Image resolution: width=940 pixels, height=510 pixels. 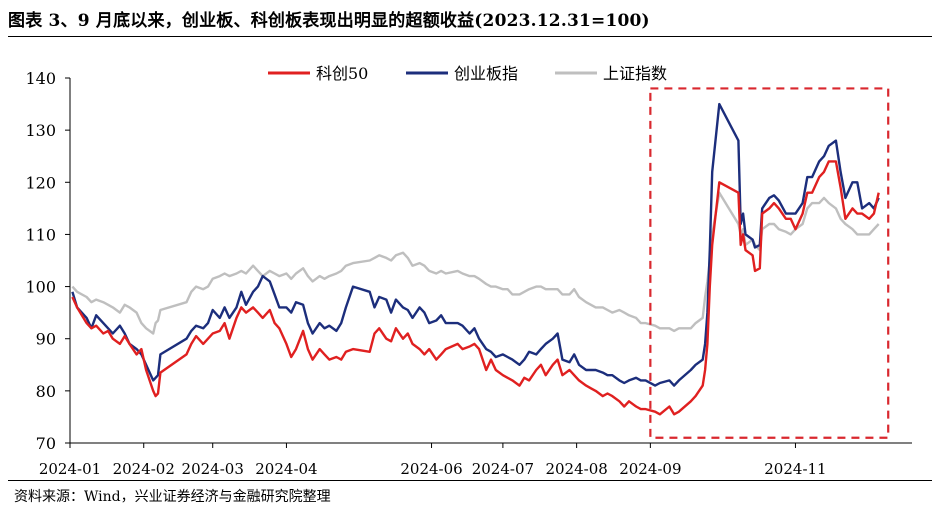 I want to click on y-tick-label: 140, so click(x=40, y=78).